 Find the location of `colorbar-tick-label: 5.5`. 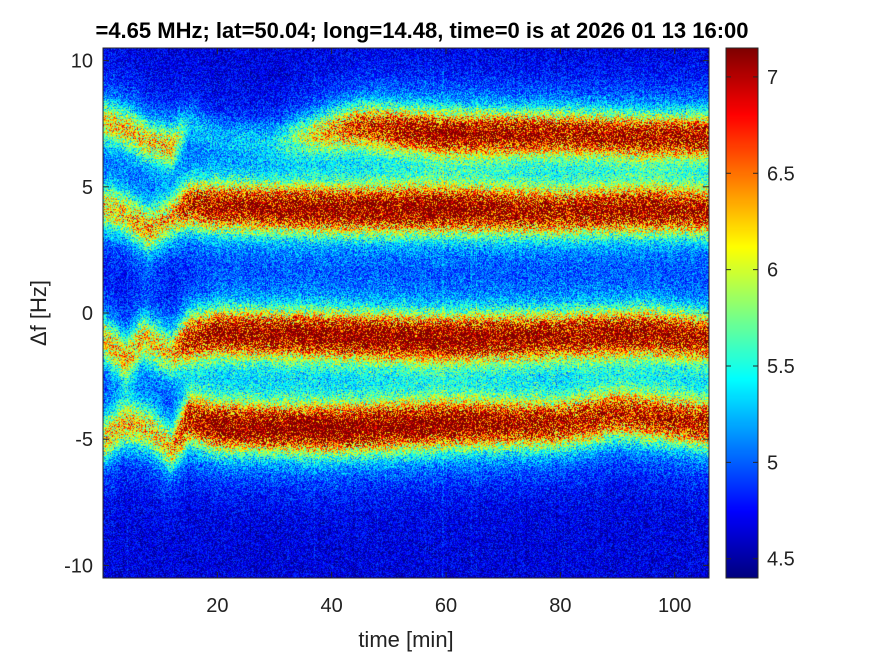

colorbar-tick-label: 5.5 is located at coordinates (781, 367).